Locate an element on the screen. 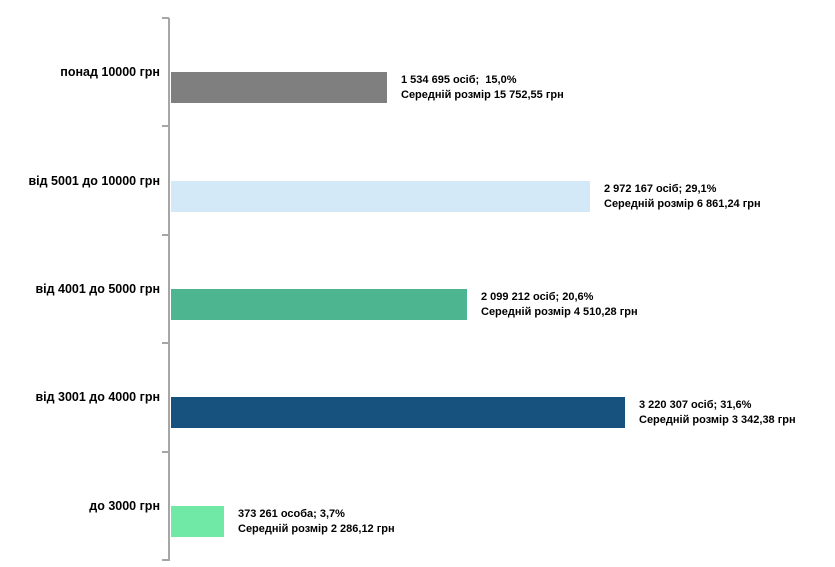  category-label: від 5001 до 10000 грн is located at coordinates (94, 181).